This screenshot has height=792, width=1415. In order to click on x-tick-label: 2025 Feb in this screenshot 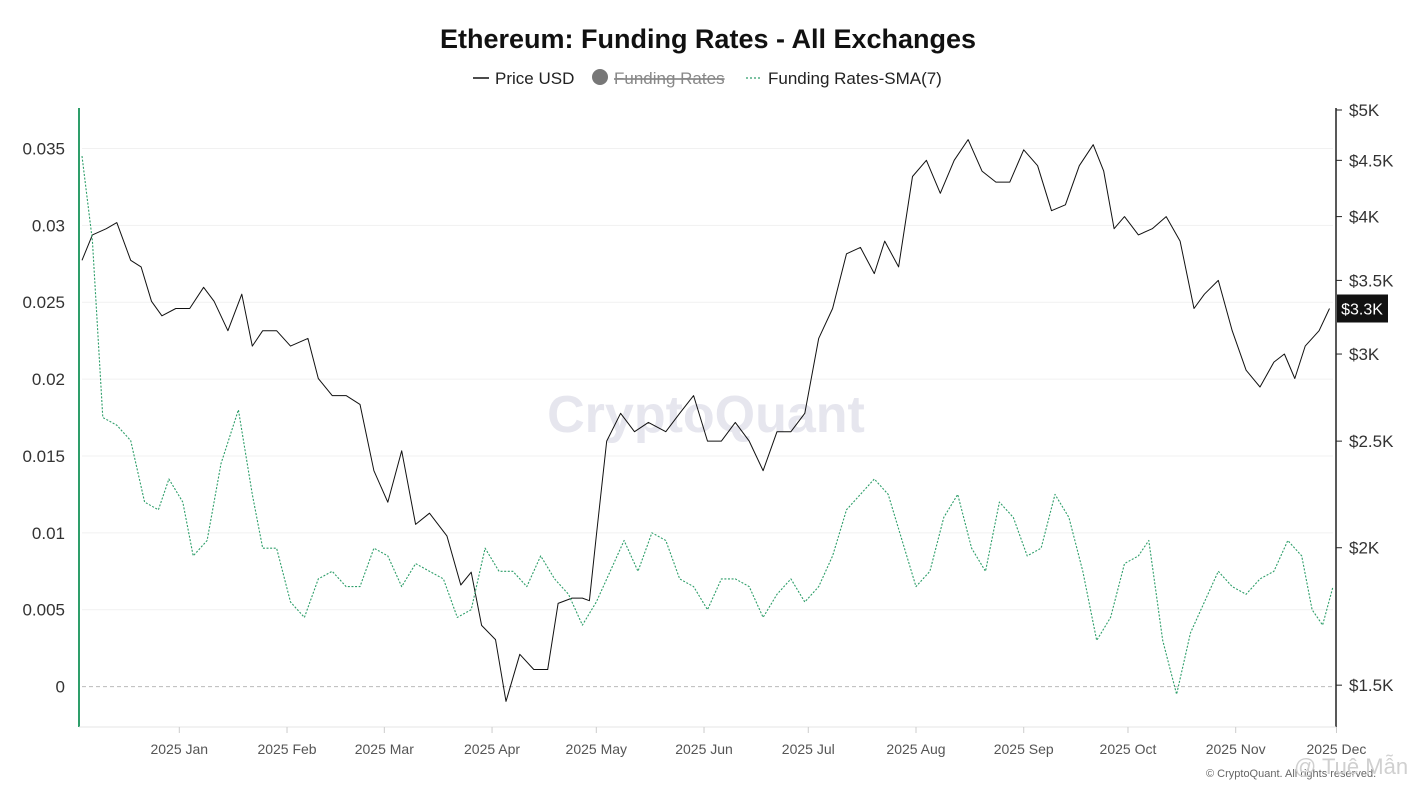, I will do `click(286, 749)`.